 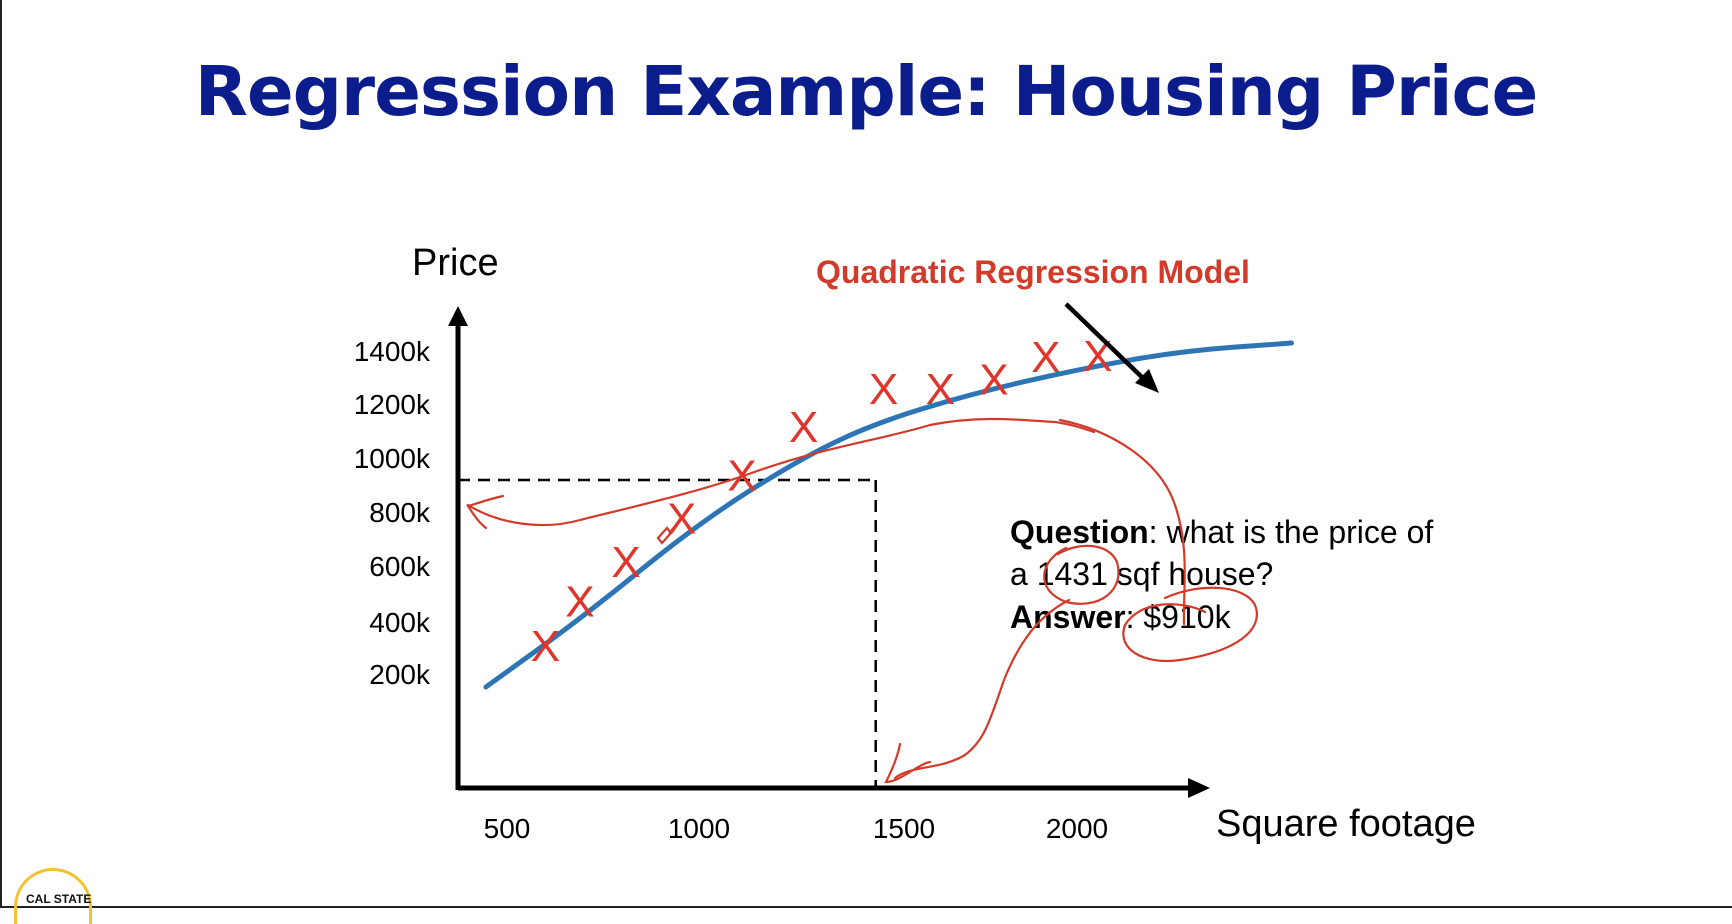 I want to click on question-line-2: a 1431 sqf house?, so click(x=1141, y=574).